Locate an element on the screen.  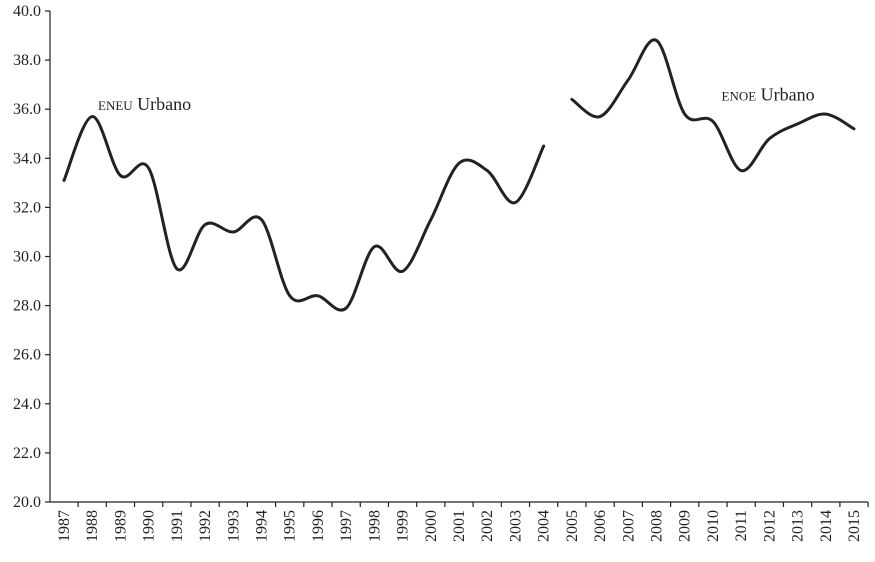
x-tick-label: 1992 is located at coordinates (205, 526).